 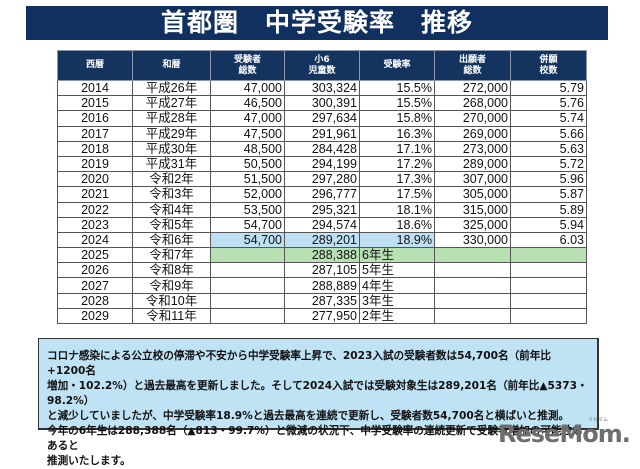 I want to click on cell-schools: 5.72, so click(x=548, y=164).